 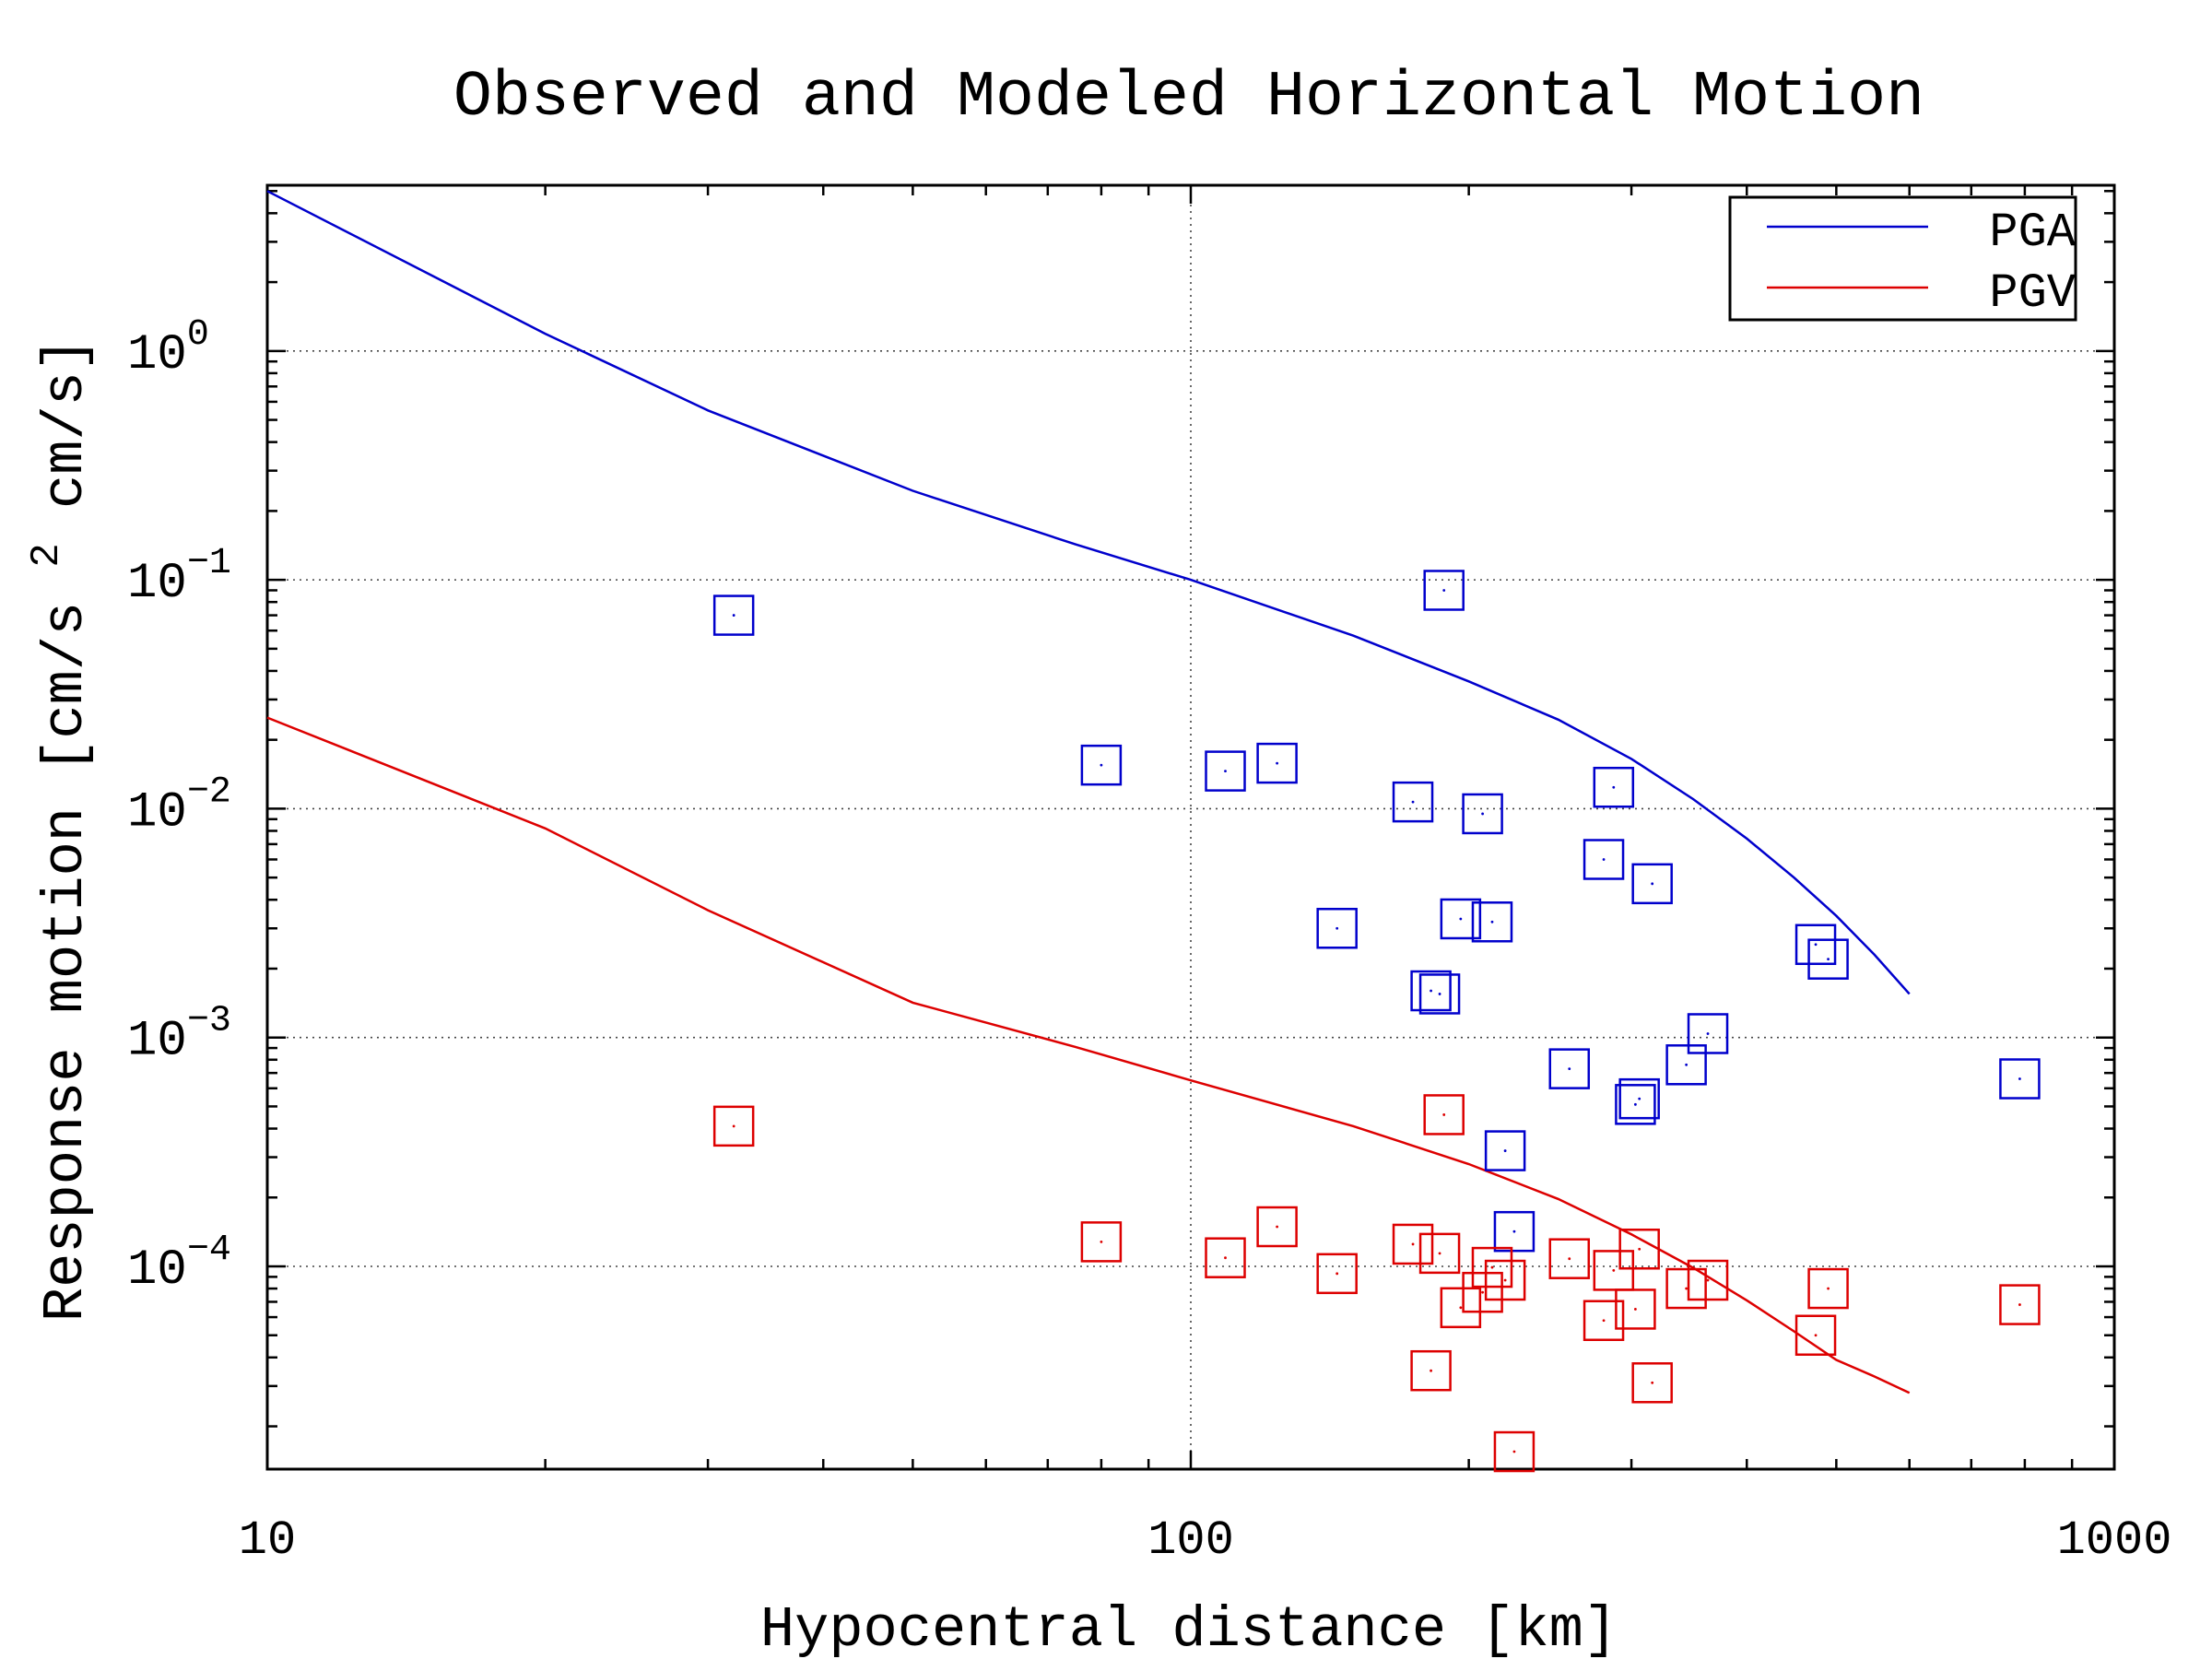 What do you see at coordinates (179, 1035) in the screenshot?
I see `y-tick-label: 10⁻³` at bounding box center [179, 1035].